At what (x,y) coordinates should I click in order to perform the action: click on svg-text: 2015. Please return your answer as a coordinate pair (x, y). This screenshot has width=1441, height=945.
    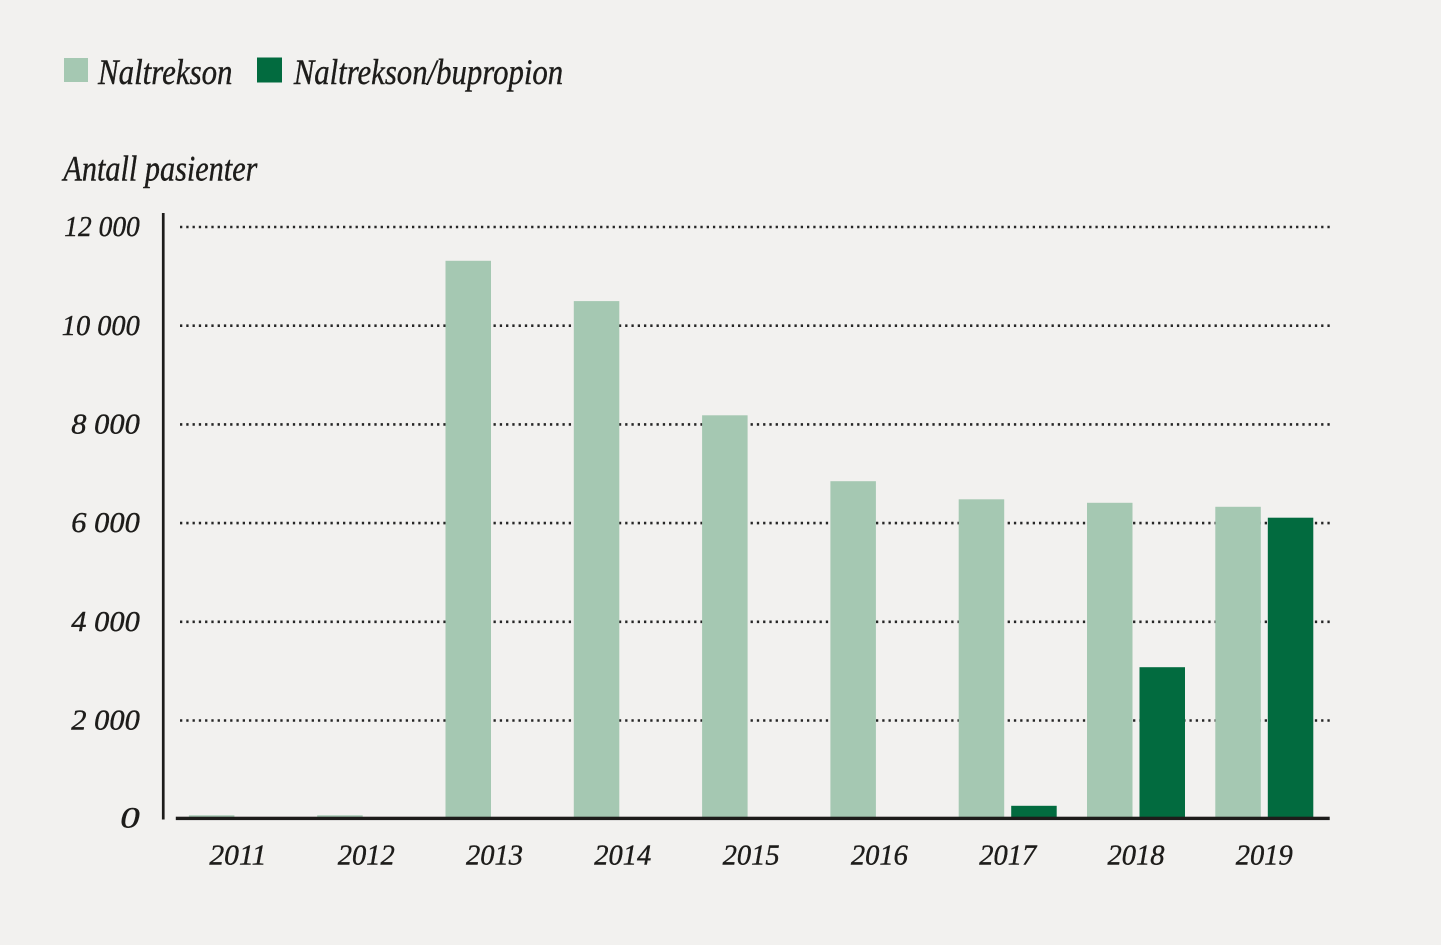
    Looking at the image, I should click on (751, 856).